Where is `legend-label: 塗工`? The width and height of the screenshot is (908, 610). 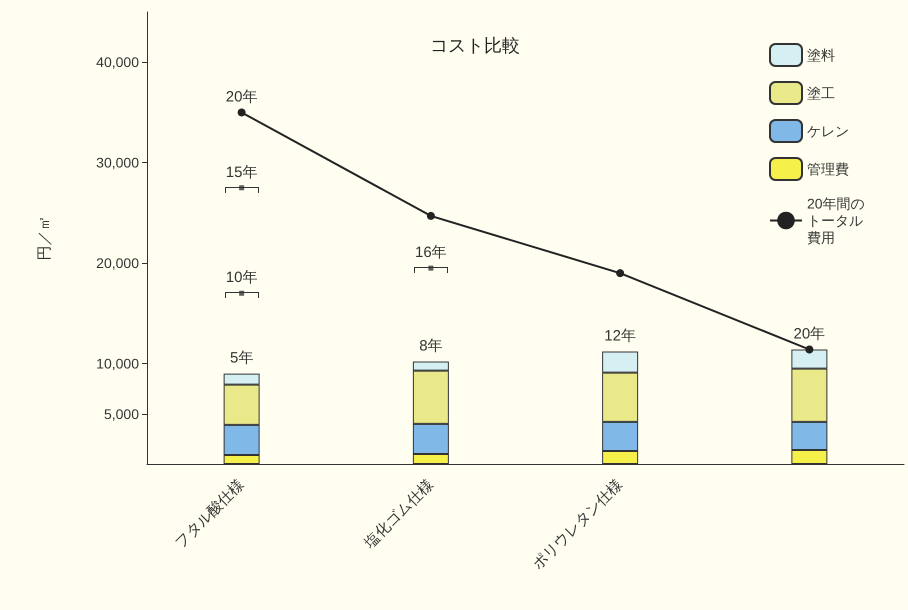 legend-label: 塗工 is located at coordinates (821, 93).